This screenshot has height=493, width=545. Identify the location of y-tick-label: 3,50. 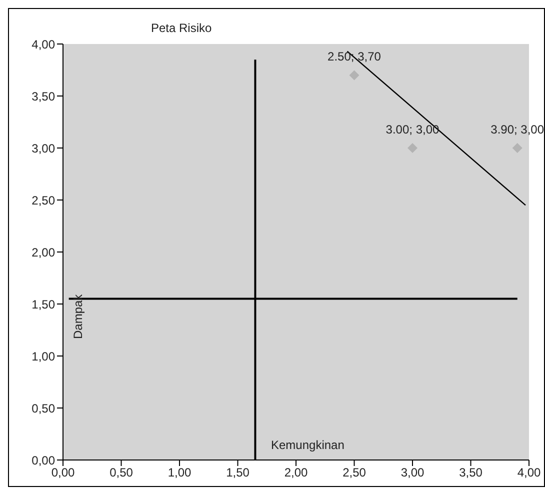
(44, 96).